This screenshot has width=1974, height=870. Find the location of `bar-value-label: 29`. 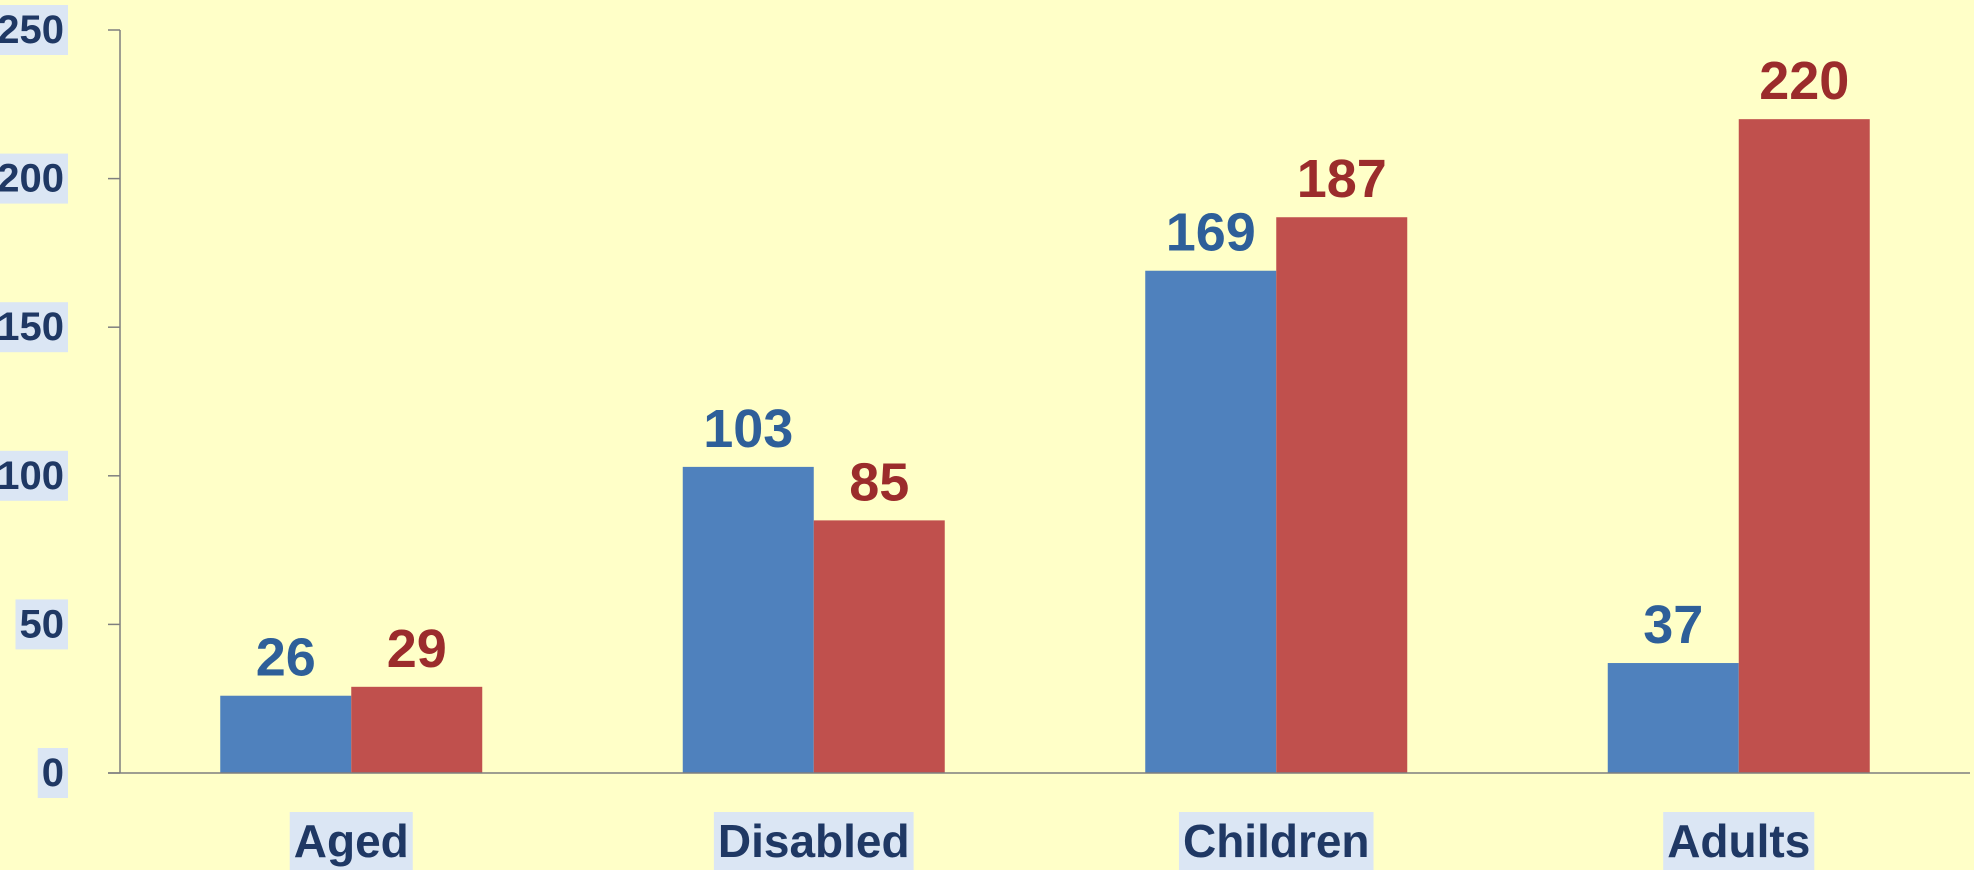

bar-value-label: 29 is located at coordinates (417, 649).